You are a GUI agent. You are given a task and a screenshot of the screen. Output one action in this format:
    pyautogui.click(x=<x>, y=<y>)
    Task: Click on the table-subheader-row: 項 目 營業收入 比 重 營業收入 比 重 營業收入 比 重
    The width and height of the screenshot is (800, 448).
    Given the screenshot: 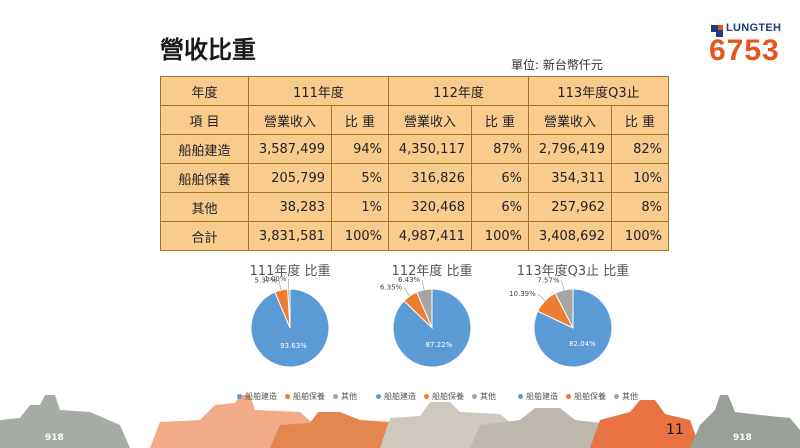 What is the action you would take?
    pyautogui.click(x=414, y=120)
    